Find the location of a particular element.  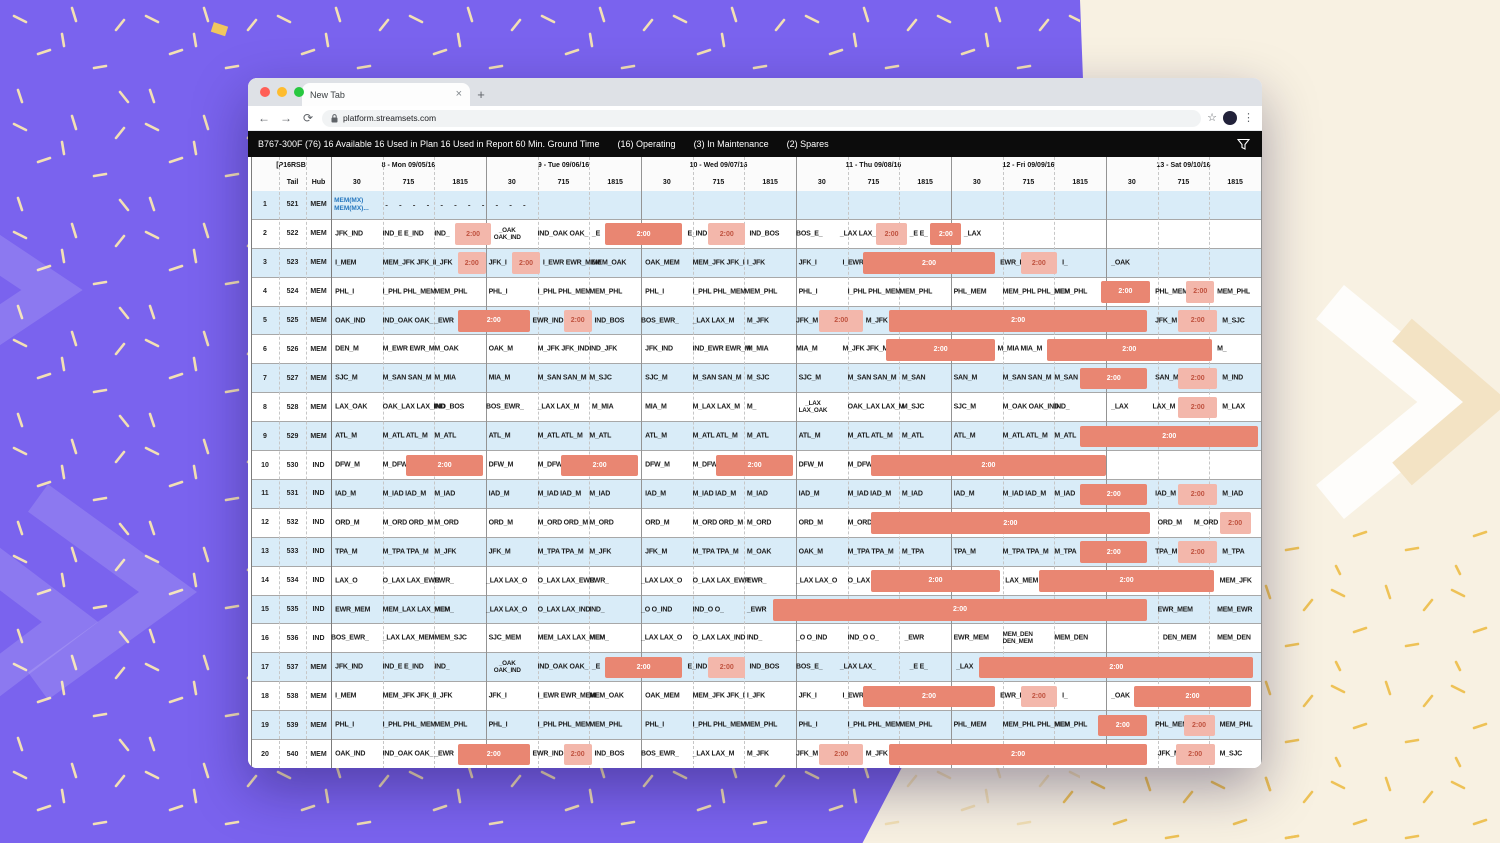

flight-segment: M_OAK OAK_IND is located at coordinates (1030, 407).